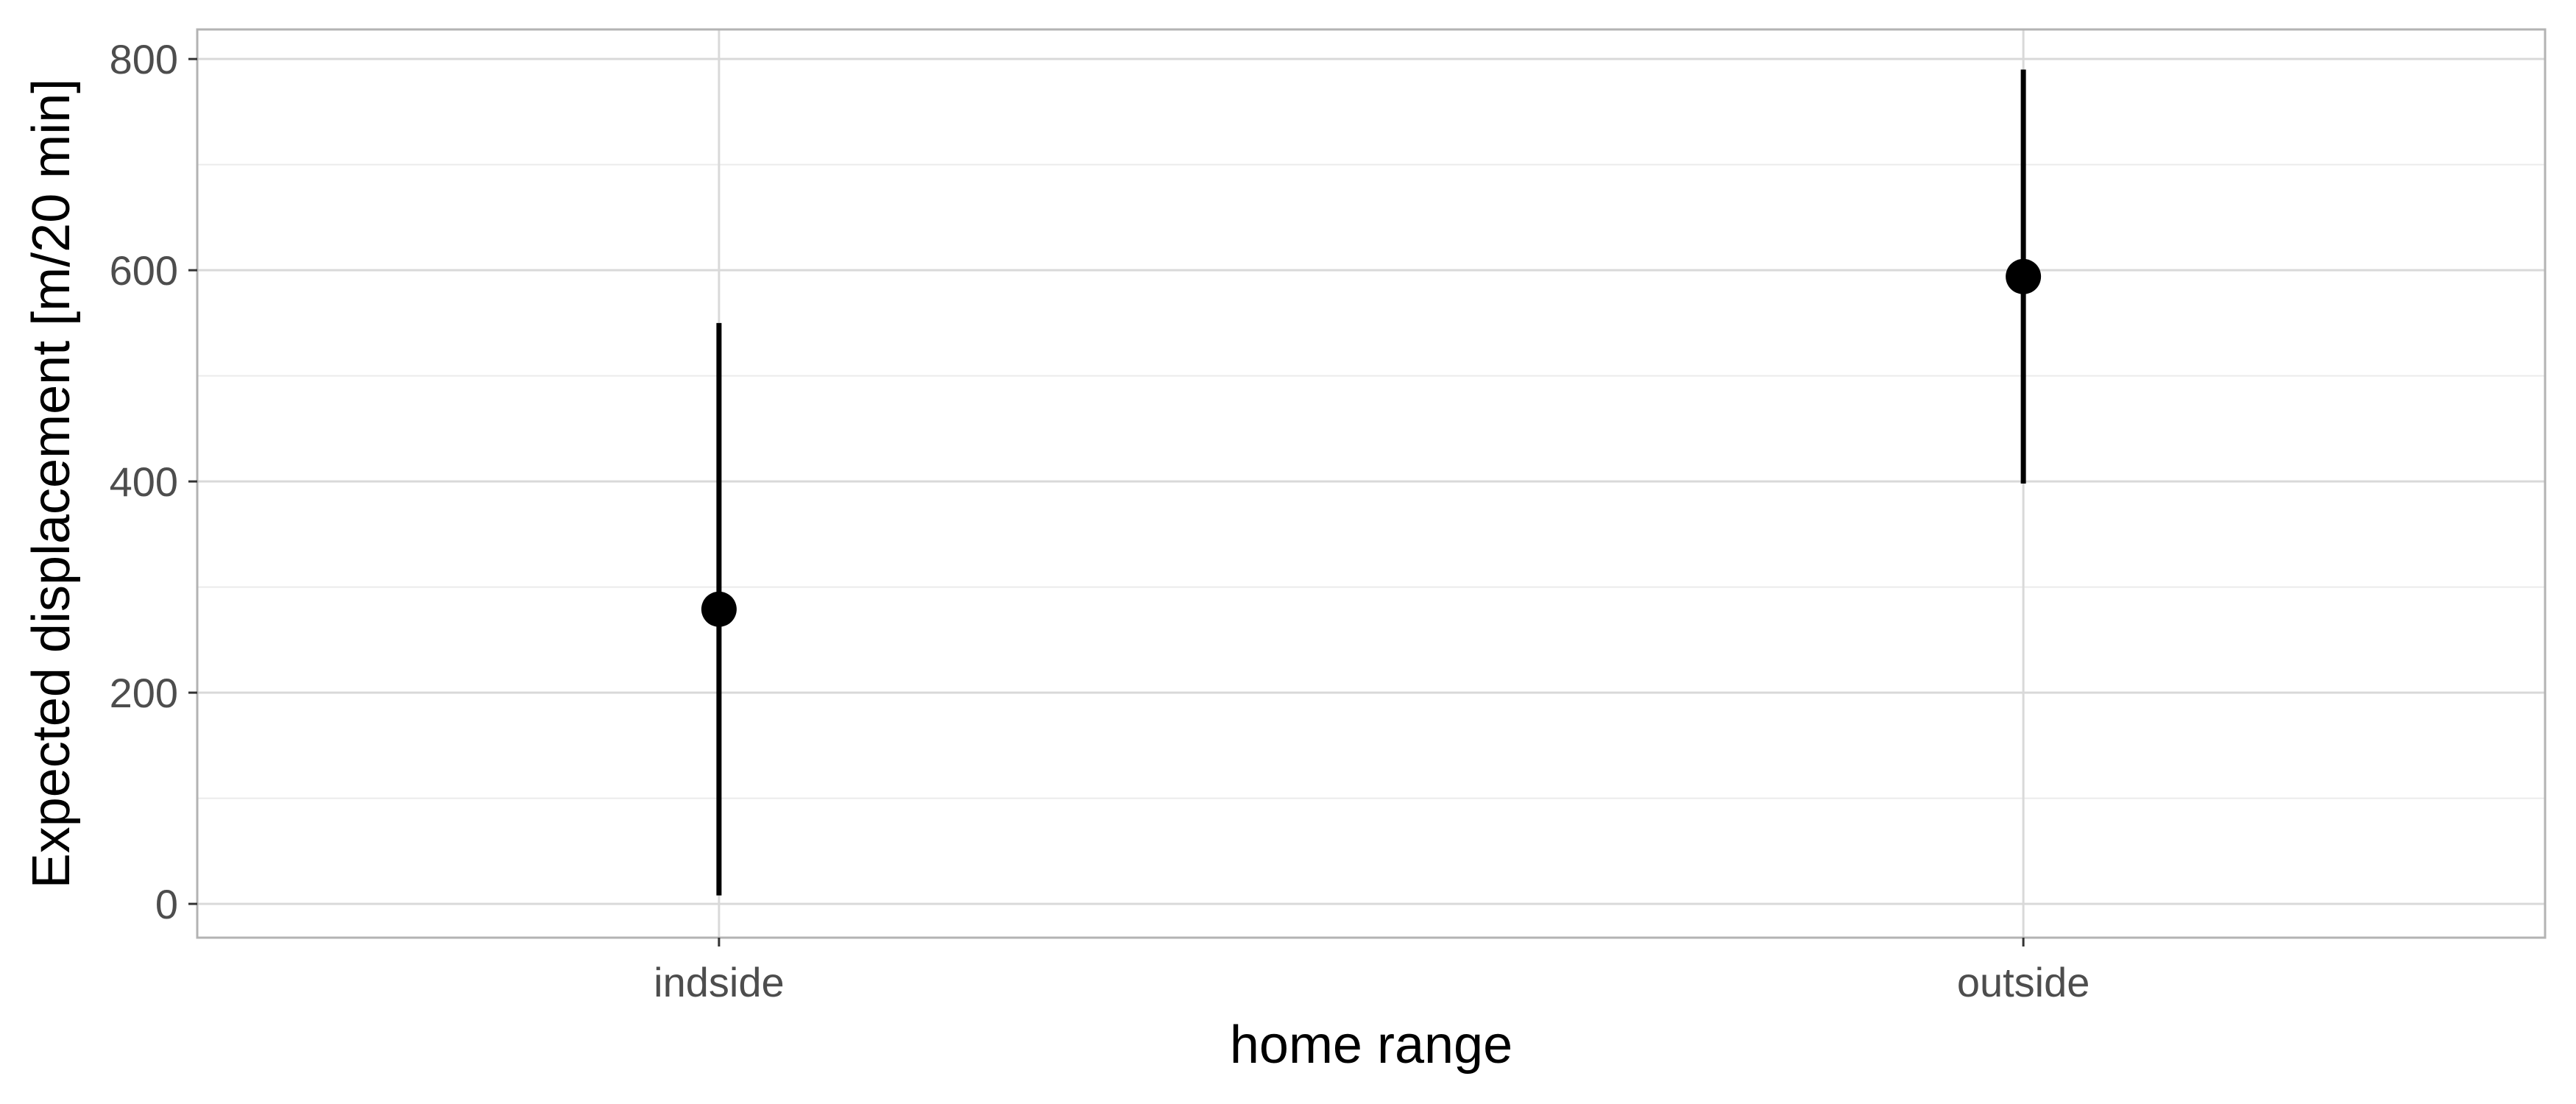  What do you see at coordinates (166, 904) in the screenshot?
I see `y-tick-label: 0` at bounding box center [166, 904].